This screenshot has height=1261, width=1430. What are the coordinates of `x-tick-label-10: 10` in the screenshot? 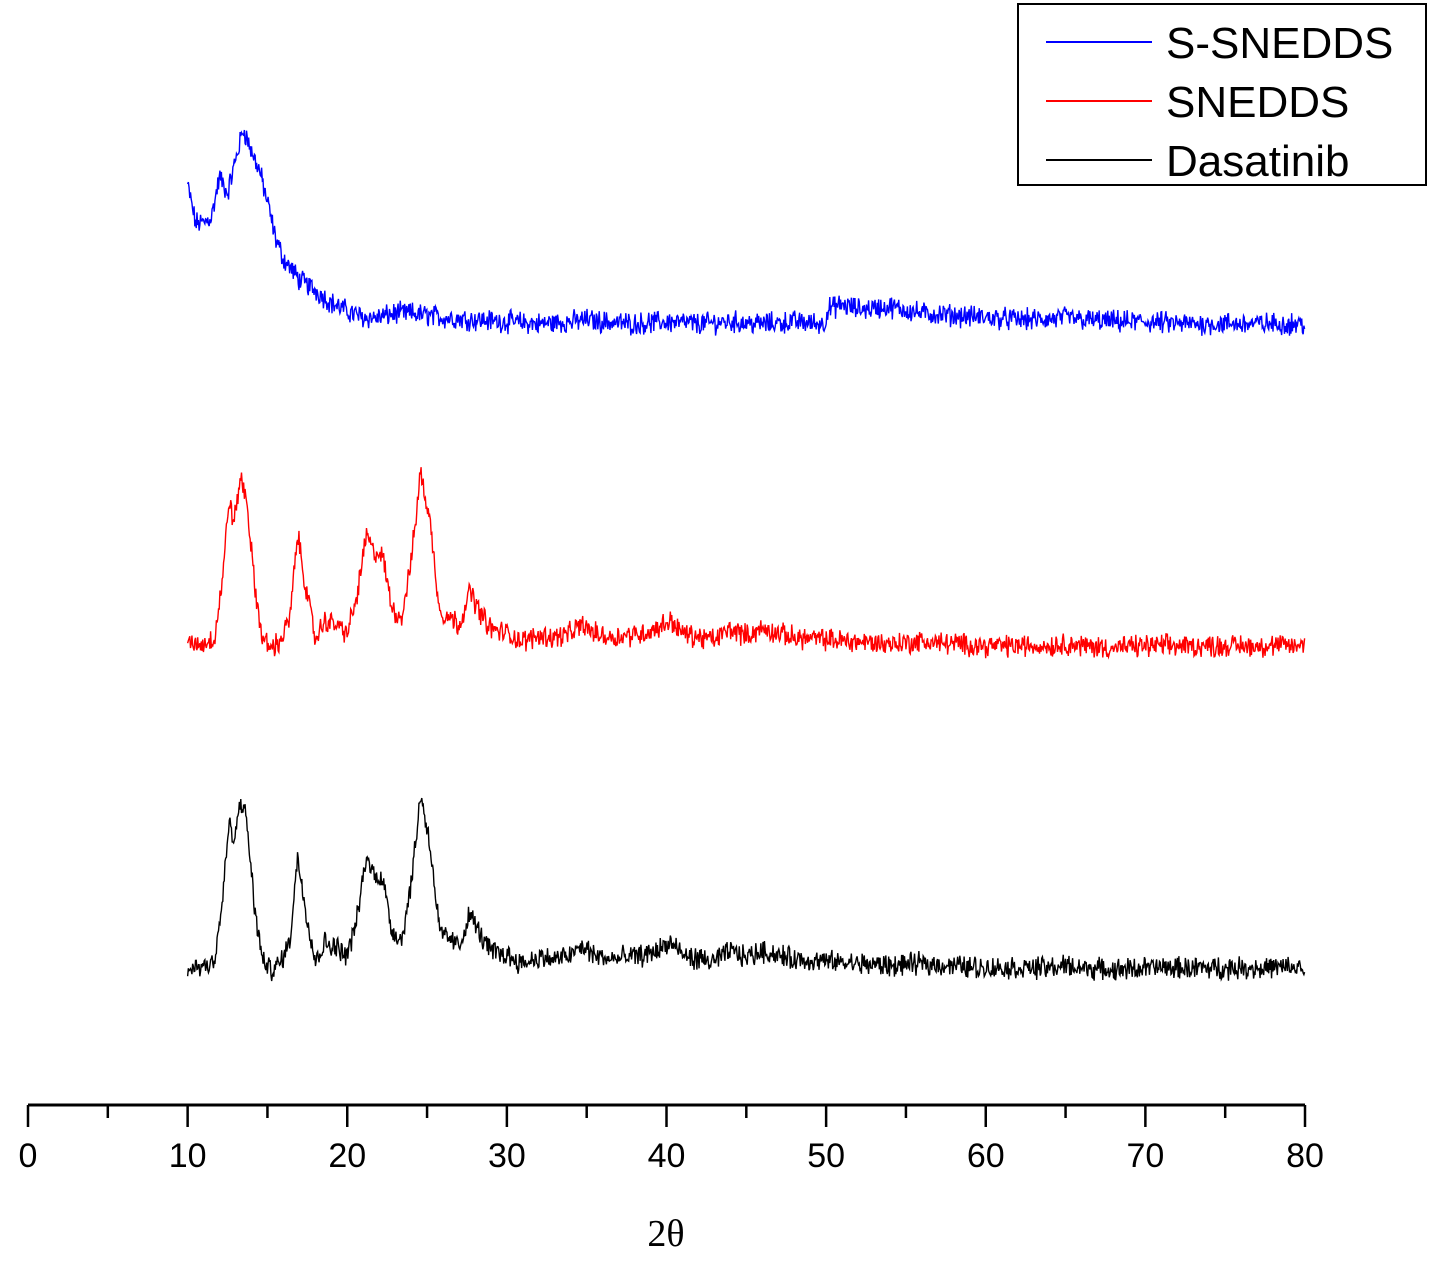 It's located at (188, 1156).